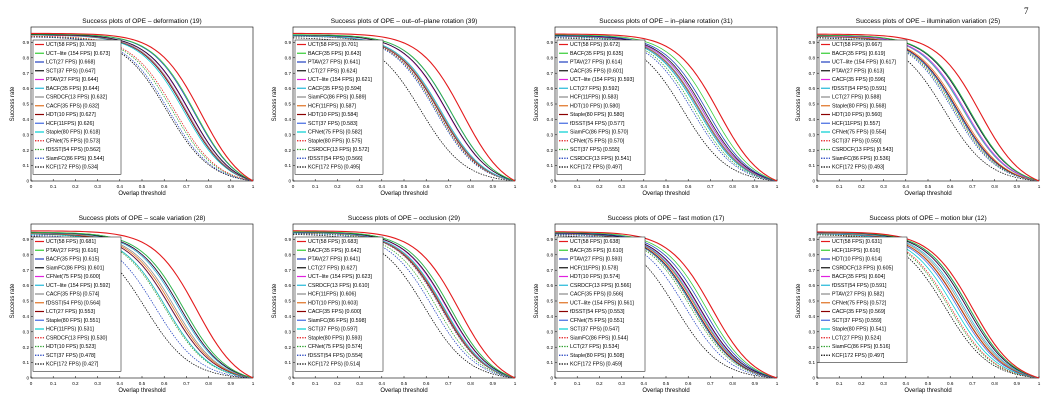 Image resolution: width=1049 pixels, height=416 pixels. I want to click on x-tick-label: 0.7, so click(710, 186).